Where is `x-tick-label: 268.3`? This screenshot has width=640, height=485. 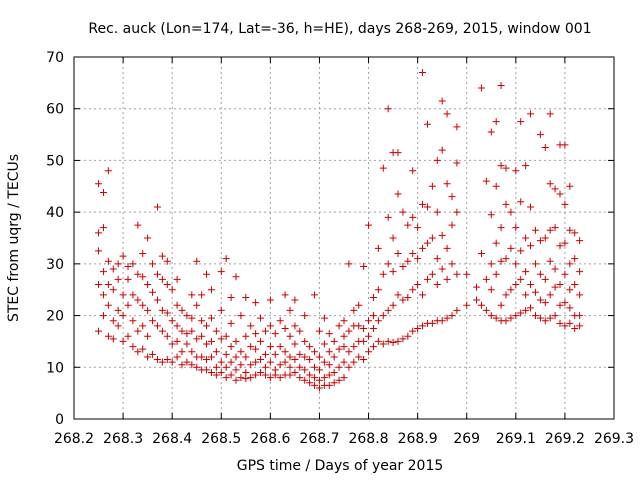 x-tick-label: 268.3 is located at coordinates (123, 439).